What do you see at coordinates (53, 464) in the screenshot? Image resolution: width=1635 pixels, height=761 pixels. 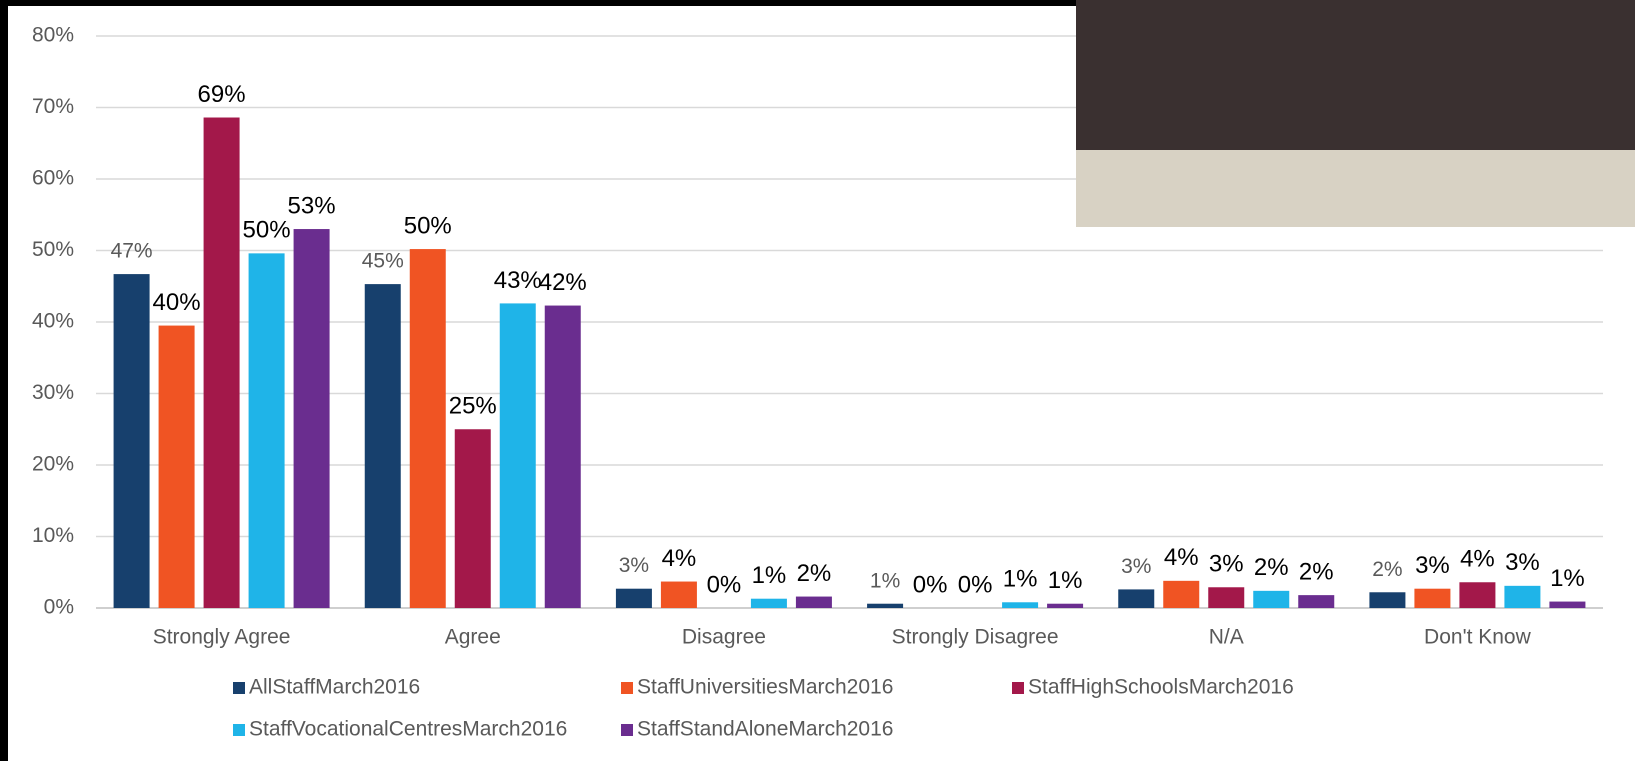 I see `y-tick-label: 20%` at bounding box center [53, 464].